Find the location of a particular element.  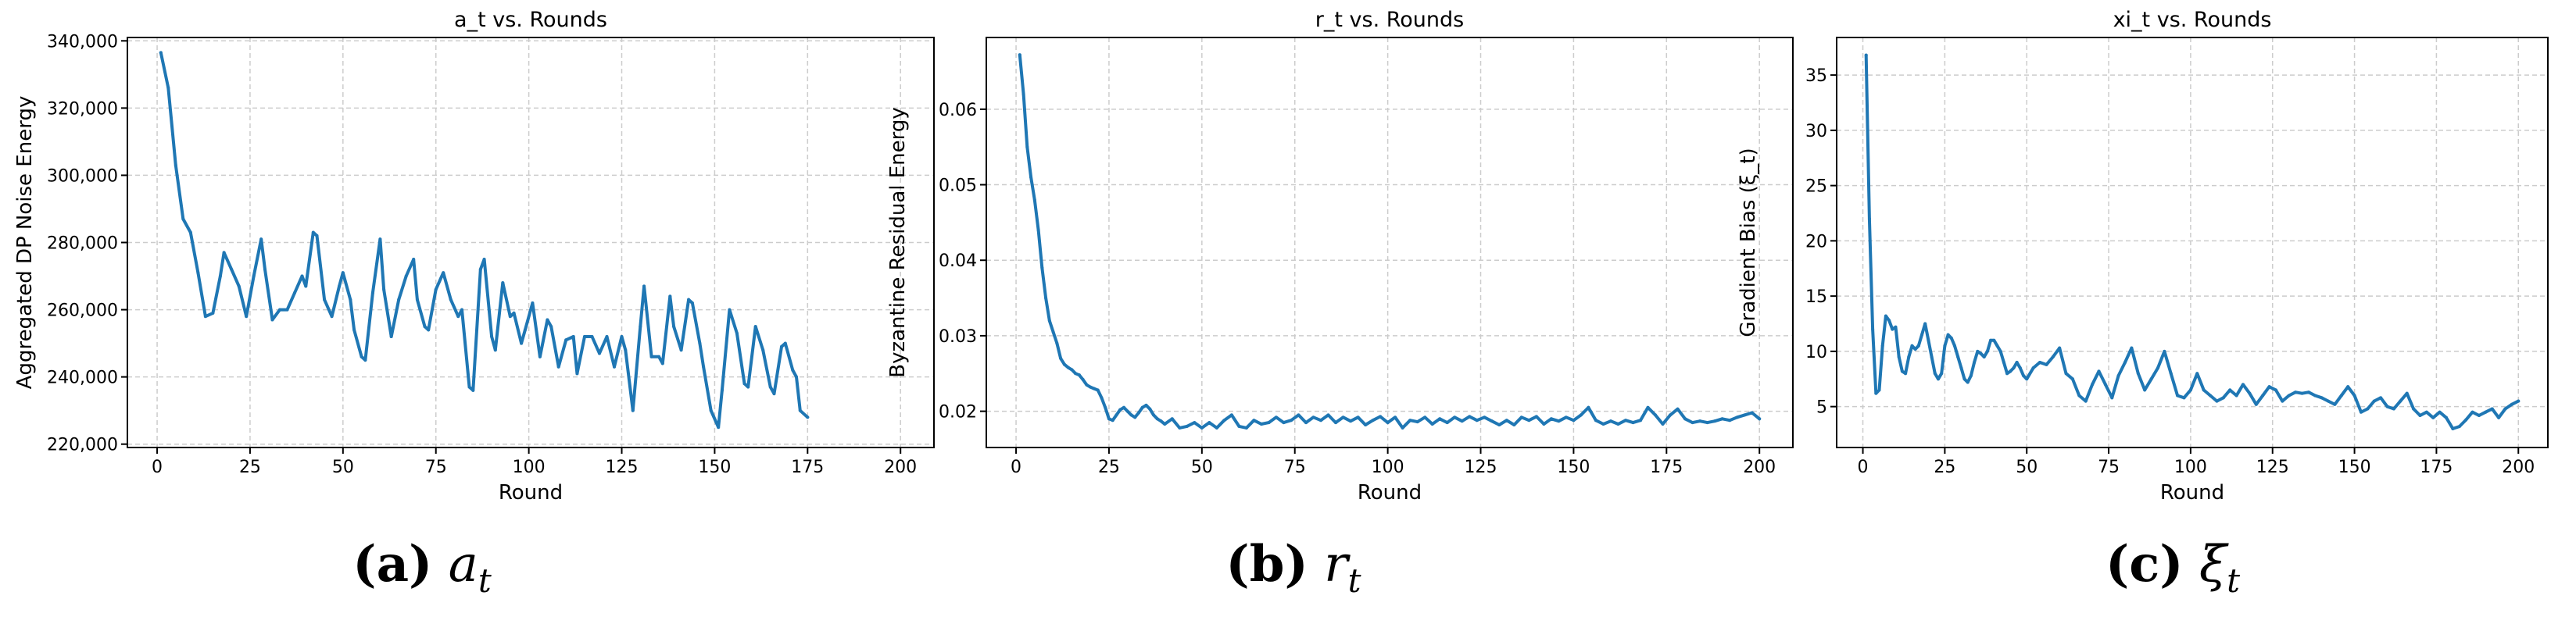

x-tick-label: 0 is located at coordinates (157, 467).